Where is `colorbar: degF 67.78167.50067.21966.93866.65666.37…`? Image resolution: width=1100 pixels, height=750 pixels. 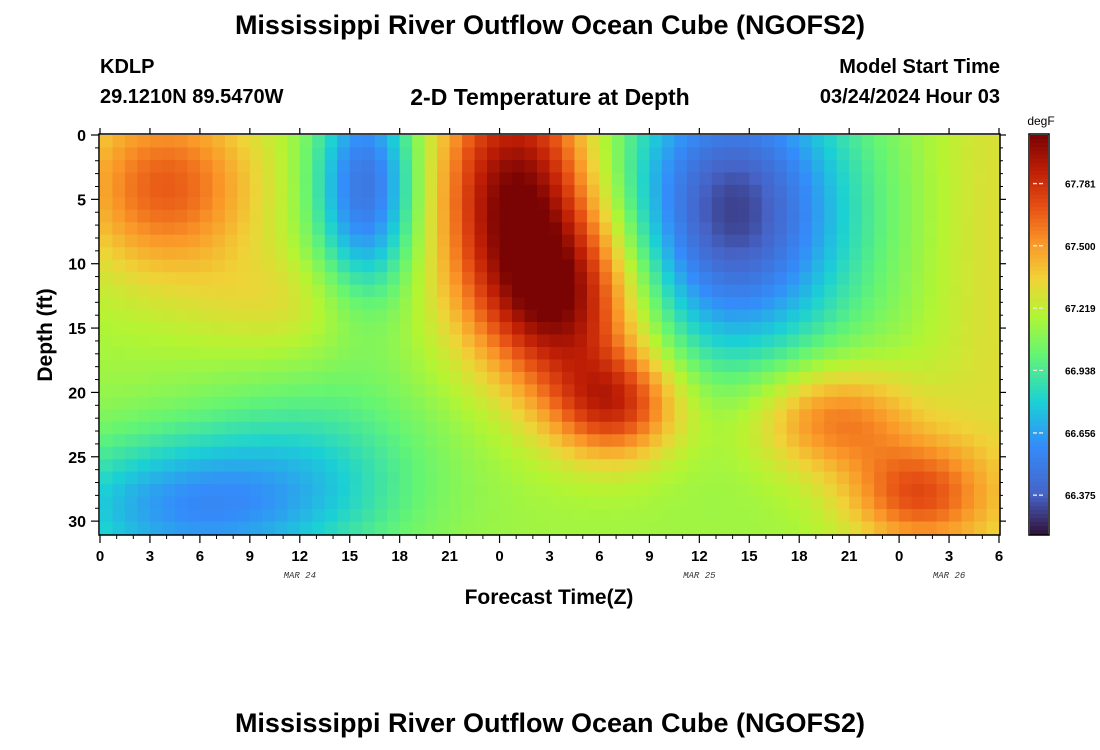 colorbar: degF 67.78167.50067.21966.93866.65666.37… is located at coordinates (1061, 325).